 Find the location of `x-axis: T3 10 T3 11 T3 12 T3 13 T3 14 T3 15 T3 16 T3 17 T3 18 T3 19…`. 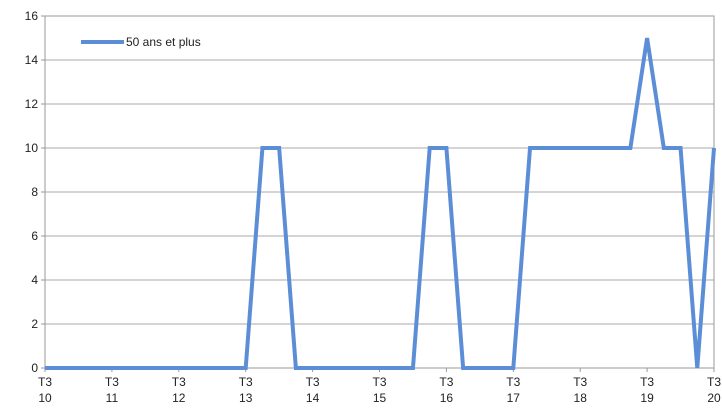

x-axis: T3 10 T3 11 T3 12 T3 13 T3 14 T3 15 T3 16 T3 17 T3 18 T3 19… is located at coordinates (379, 386).